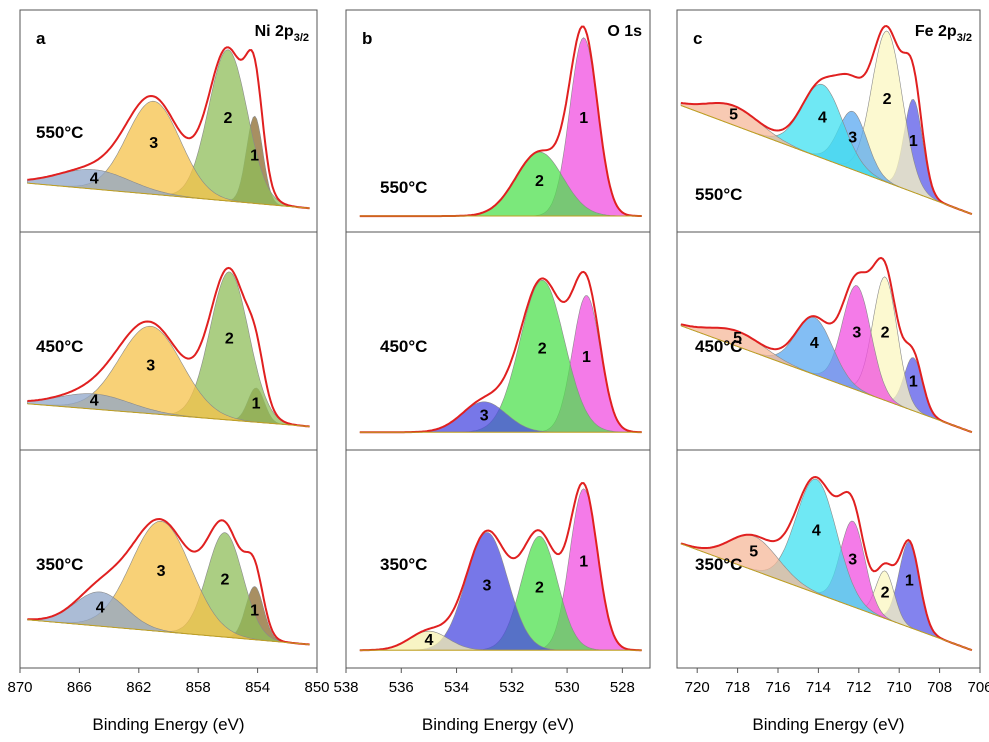 This screenshot has height=742, width=989. I want to click on x-tick-label: 720, so click(697, 687).